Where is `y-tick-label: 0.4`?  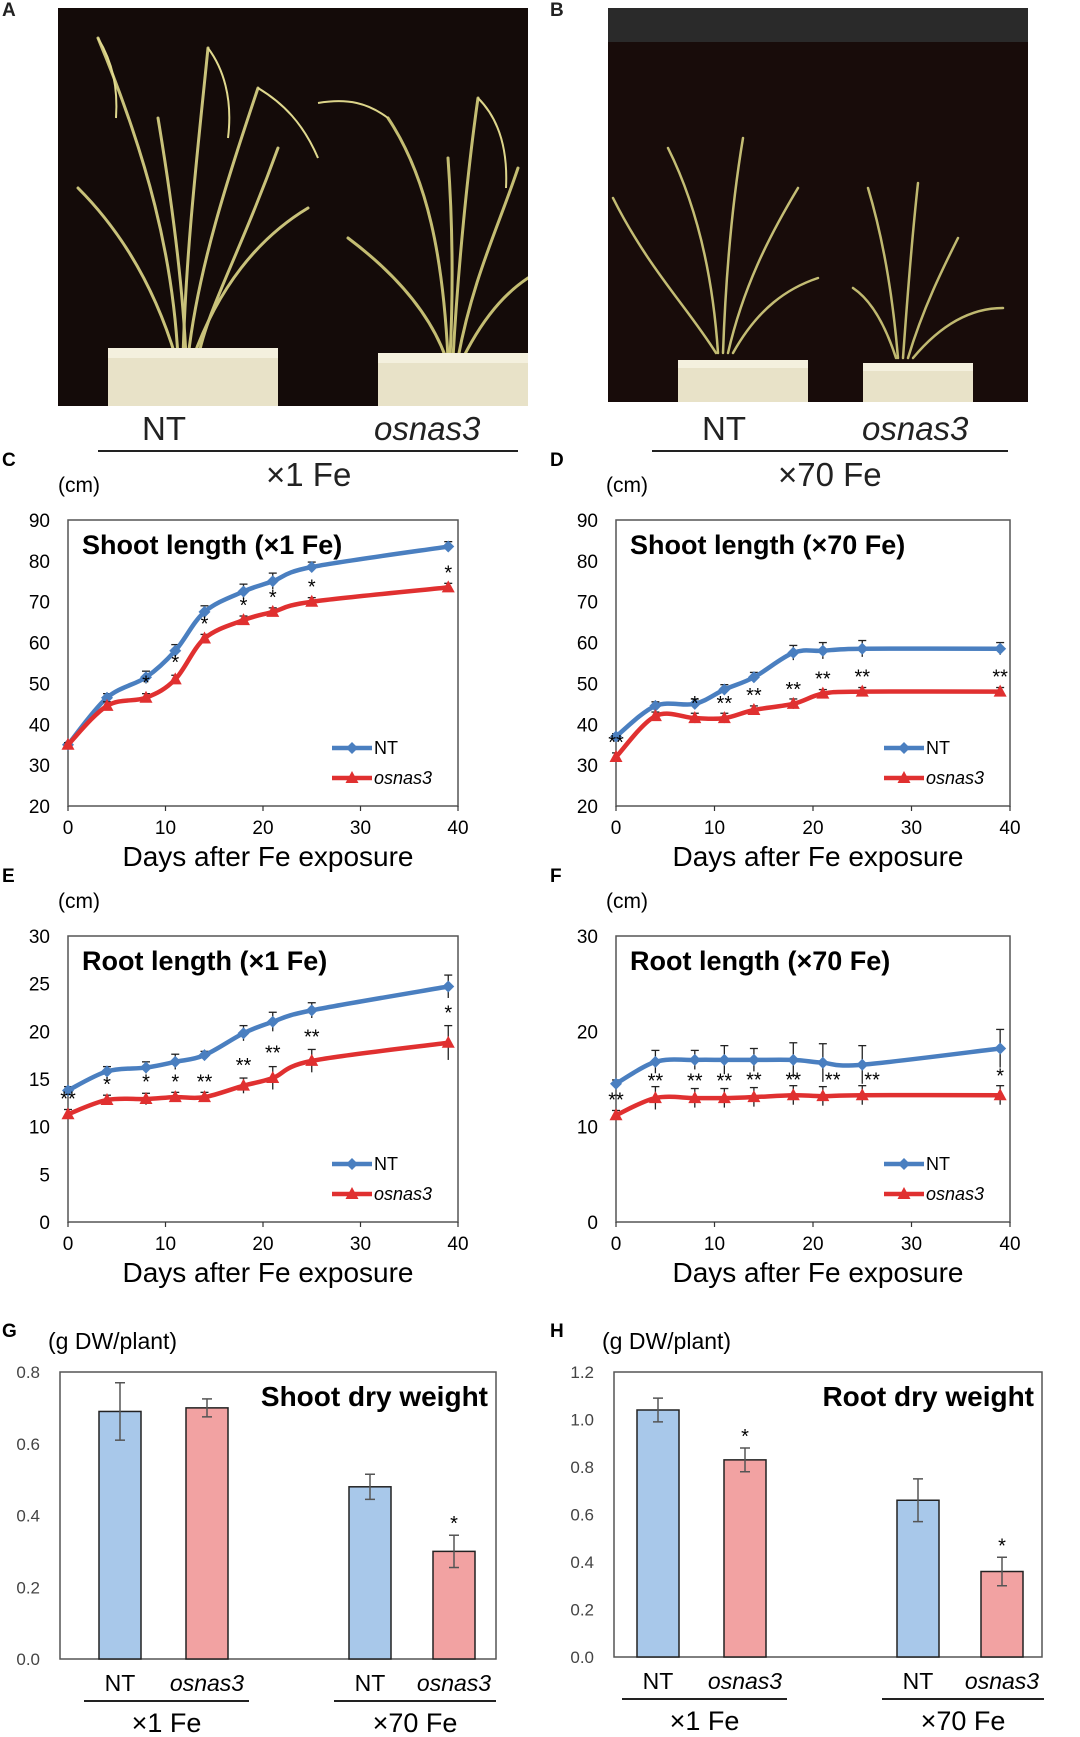
y-tick-label: 0.4 is located at coordinates (582, 1562).